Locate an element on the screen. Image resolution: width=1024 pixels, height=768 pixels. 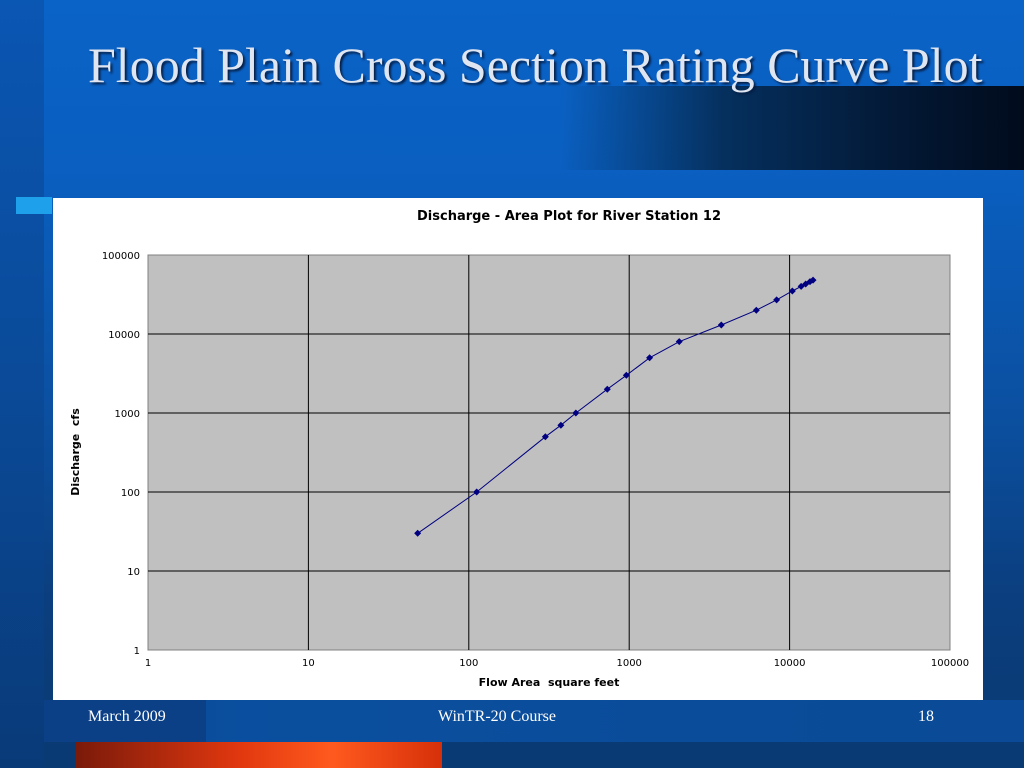
x-tick-labels: 1 10 100 1000 10000 100000 is located at coordinates (557, 663).